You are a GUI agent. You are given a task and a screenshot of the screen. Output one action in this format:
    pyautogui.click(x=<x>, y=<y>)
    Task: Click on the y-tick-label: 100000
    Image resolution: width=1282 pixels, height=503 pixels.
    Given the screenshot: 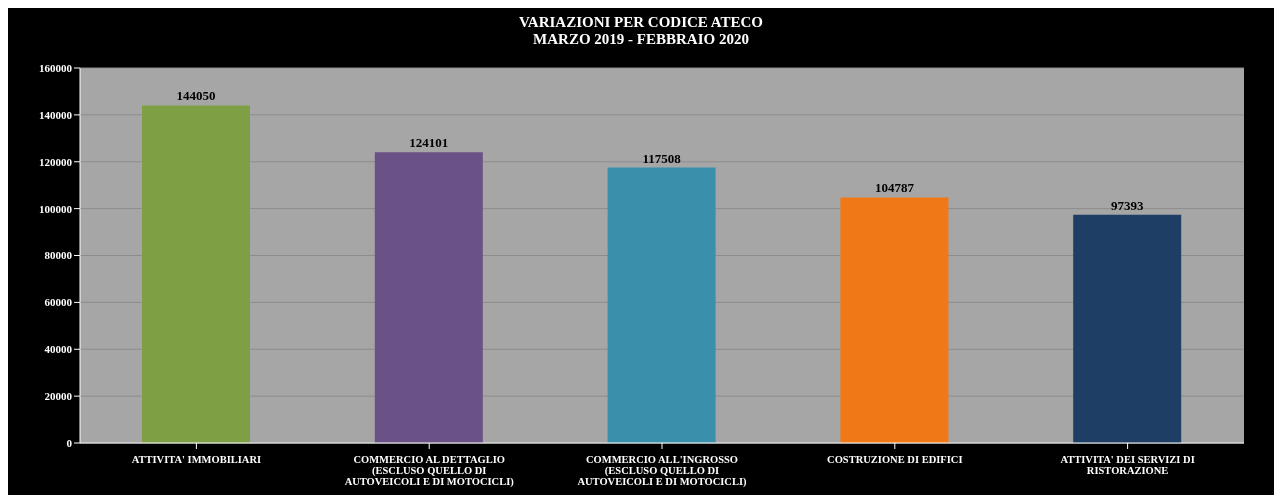 What is the action you would take?
    pyautogui.click(x=56, y=208)
    